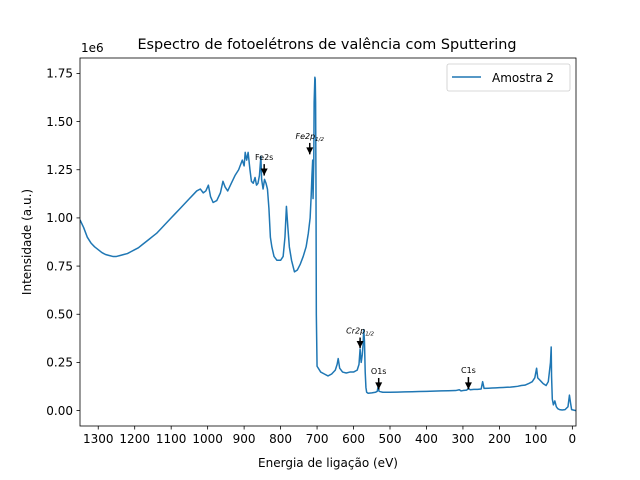 The width and height of the screenshot is (640, 480). I want to click on annotation-label-4: C1s, so click(468, 370).